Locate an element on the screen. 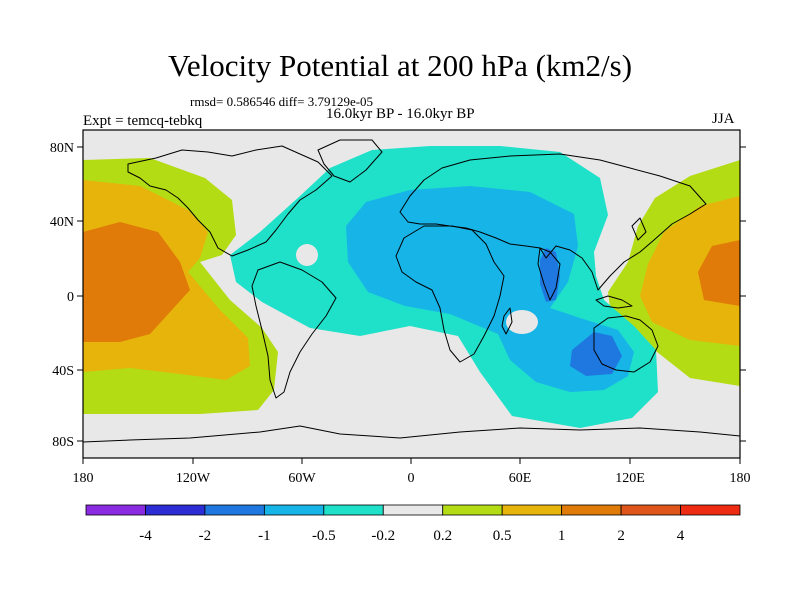 The image size is (800, 600). lat-tick-label: 0 is located at coordinates (70, 297).